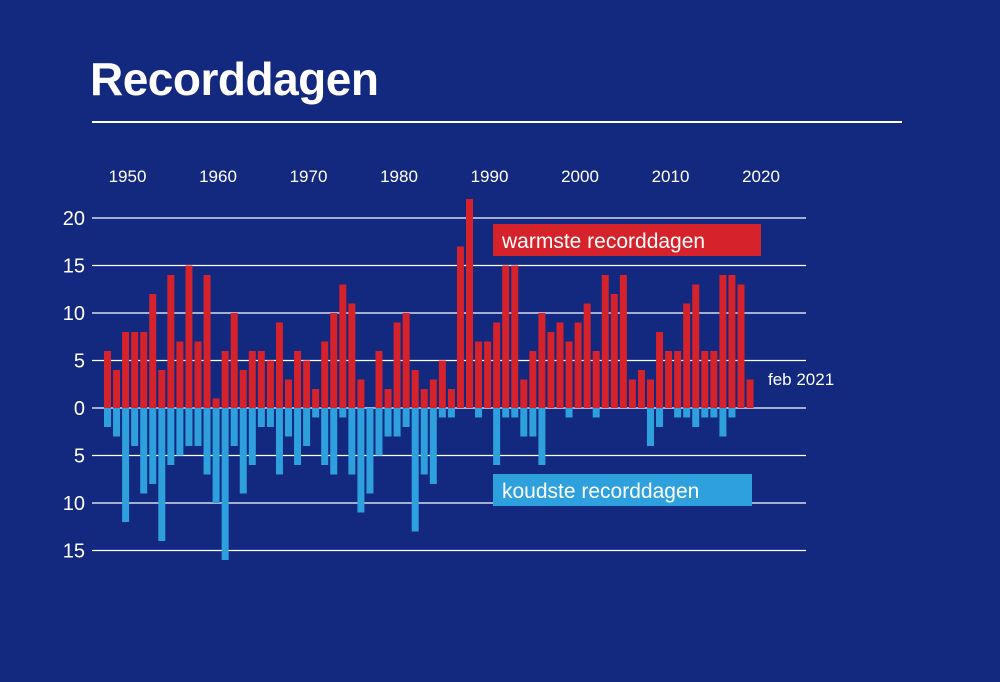  I want to click on x-tick-label: 1970, so click(309, 176).